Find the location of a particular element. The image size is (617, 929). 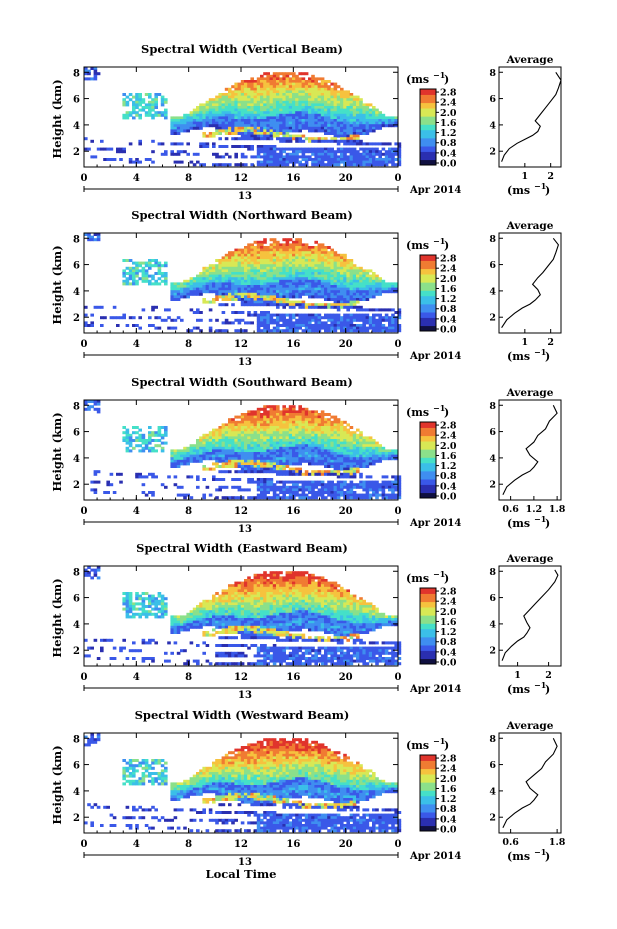

colorbar-tick-label: 2.8 is located at coordinates (448, 93).